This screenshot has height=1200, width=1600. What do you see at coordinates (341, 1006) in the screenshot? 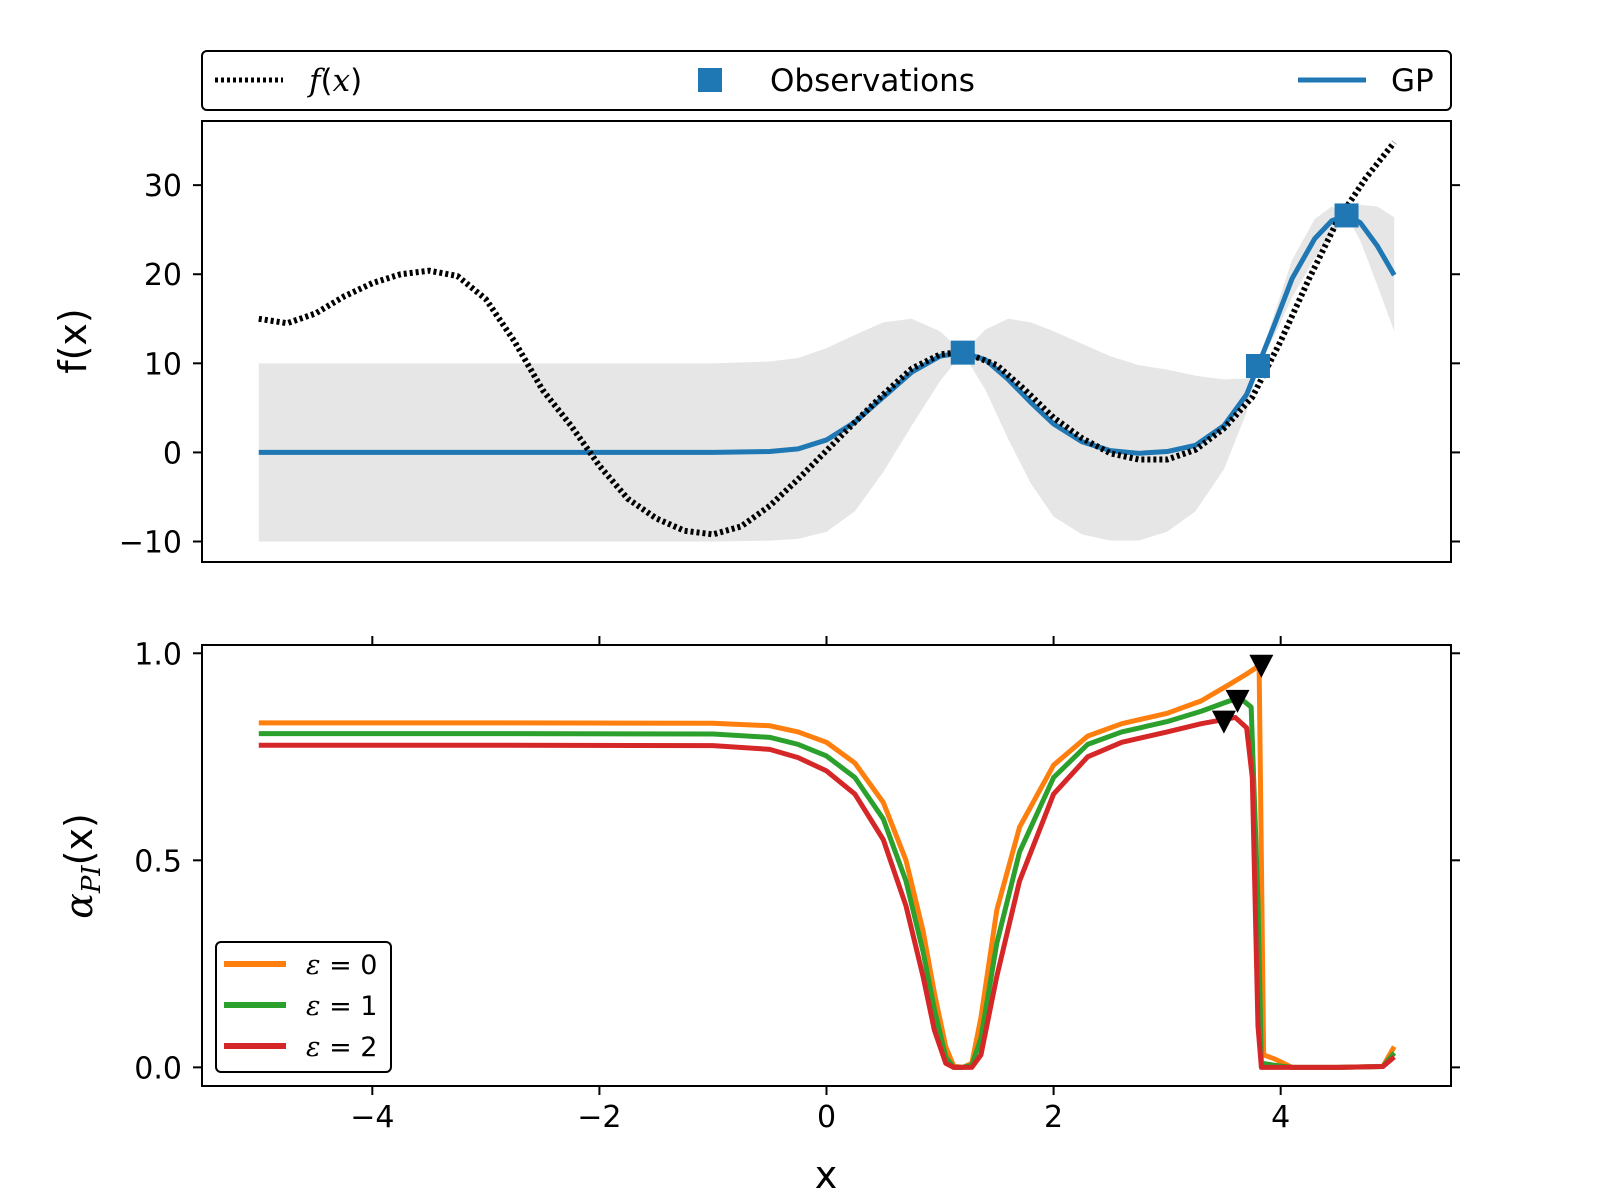
I see `legend-label-eps1: ε = 1` at bounding box center [341, 1006].